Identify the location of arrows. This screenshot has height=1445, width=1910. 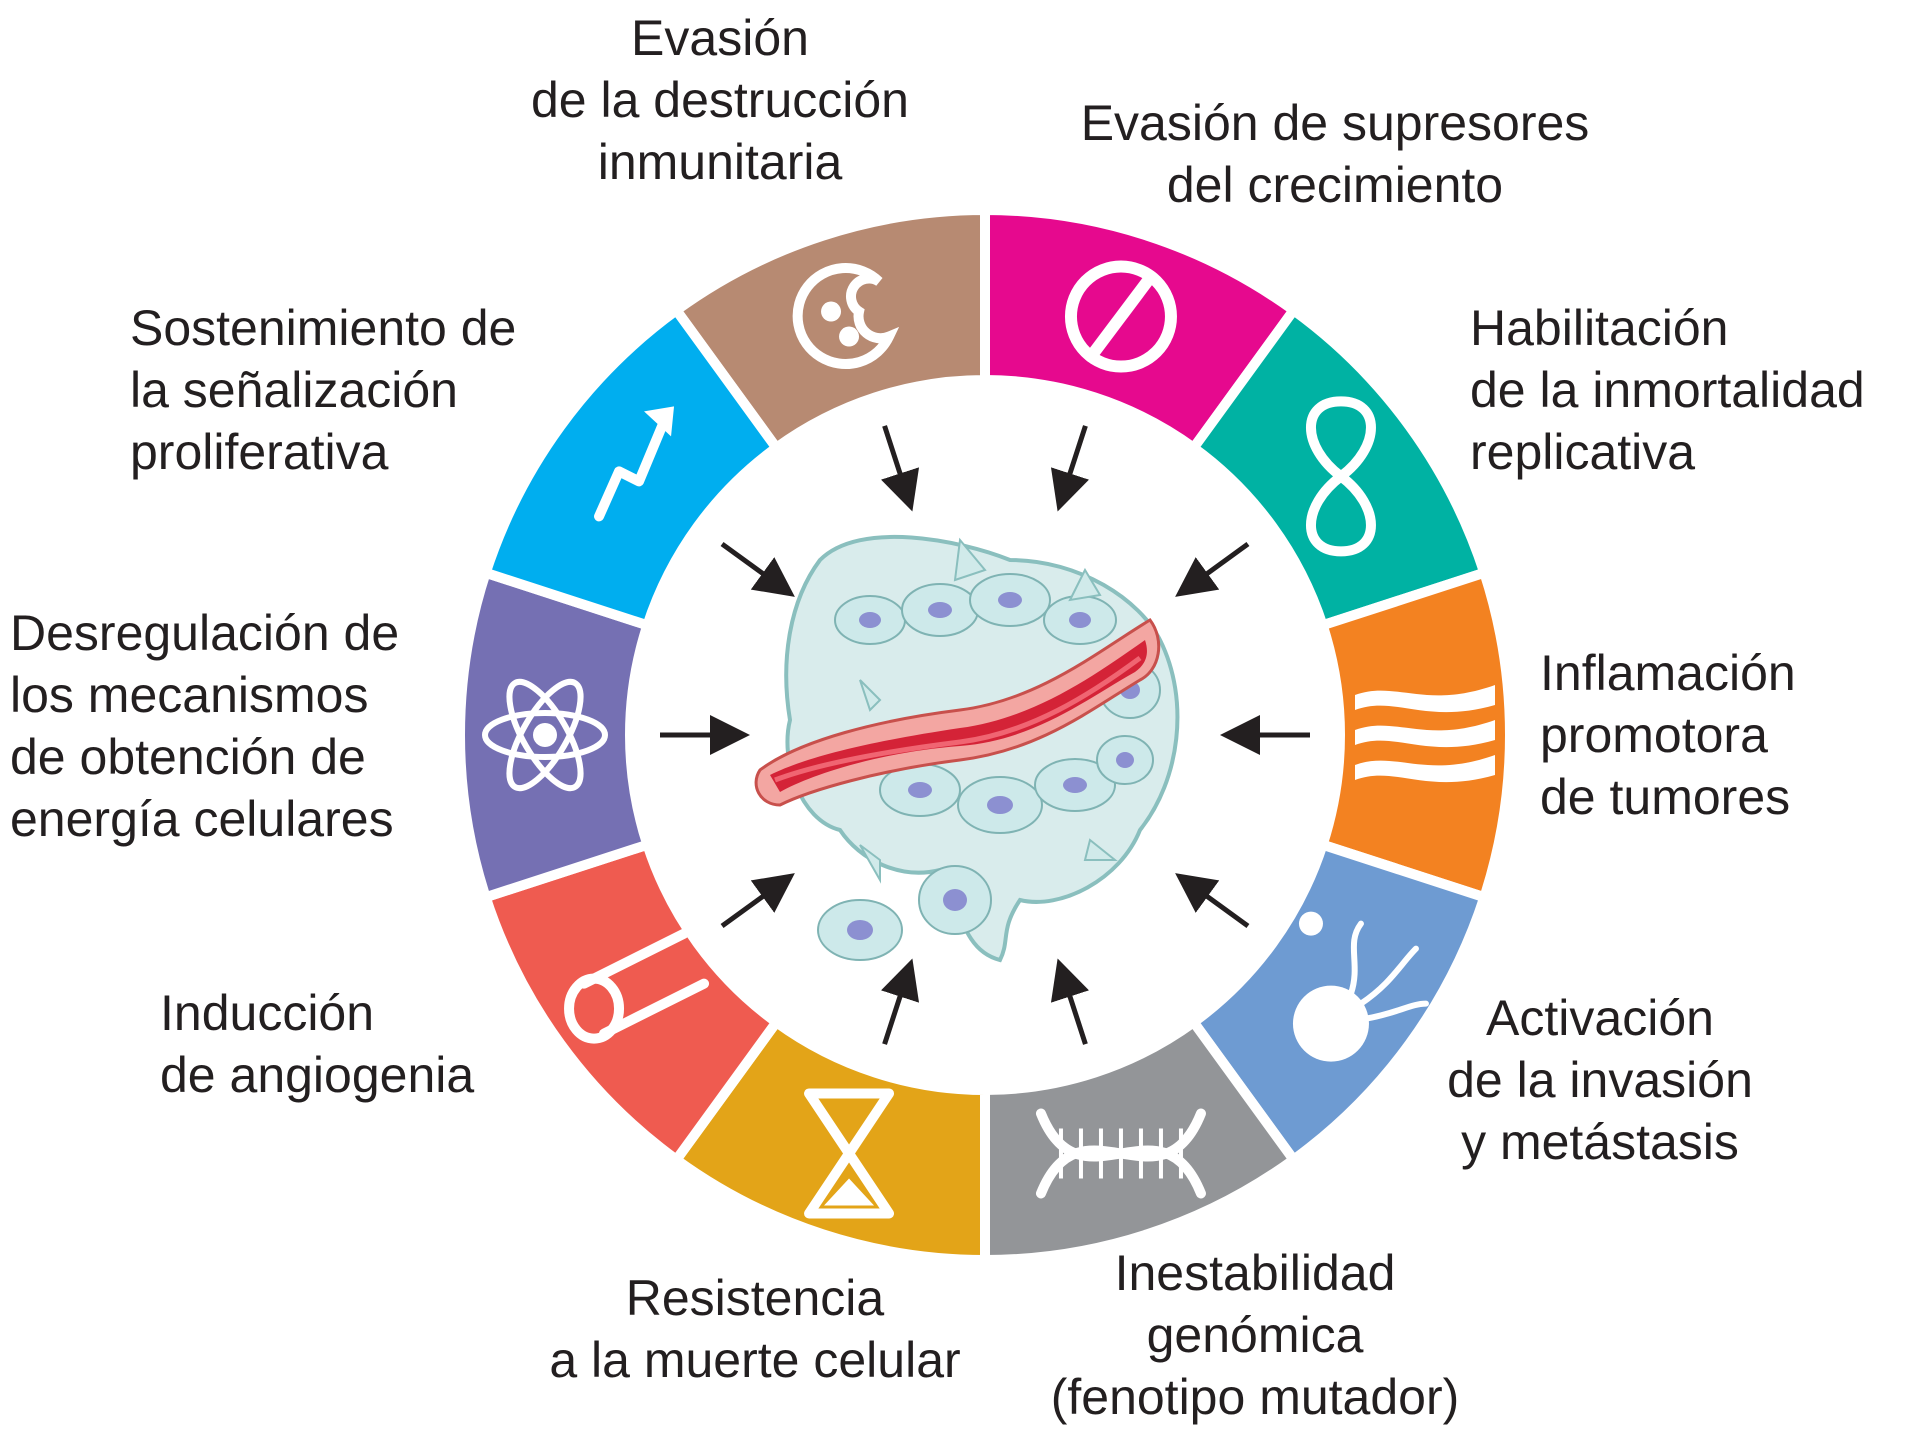
(985, 735).